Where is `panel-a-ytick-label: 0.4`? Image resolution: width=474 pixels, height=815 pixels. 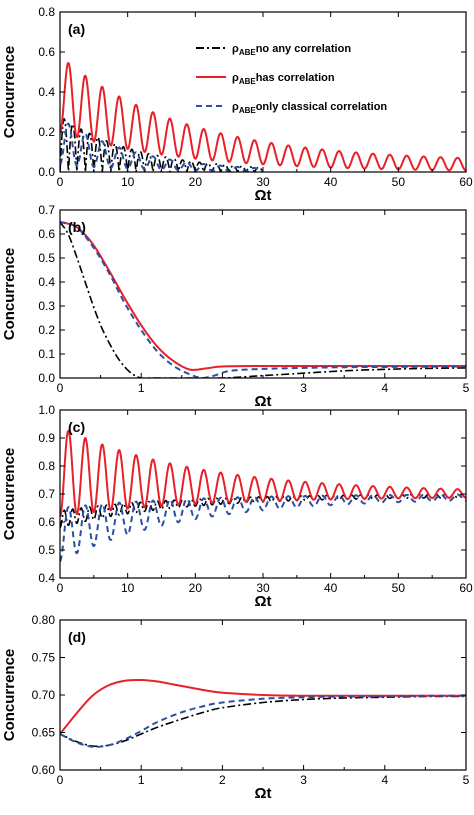
panel-a-ytick-label: 0.4 is located at coordinates (46, 92).